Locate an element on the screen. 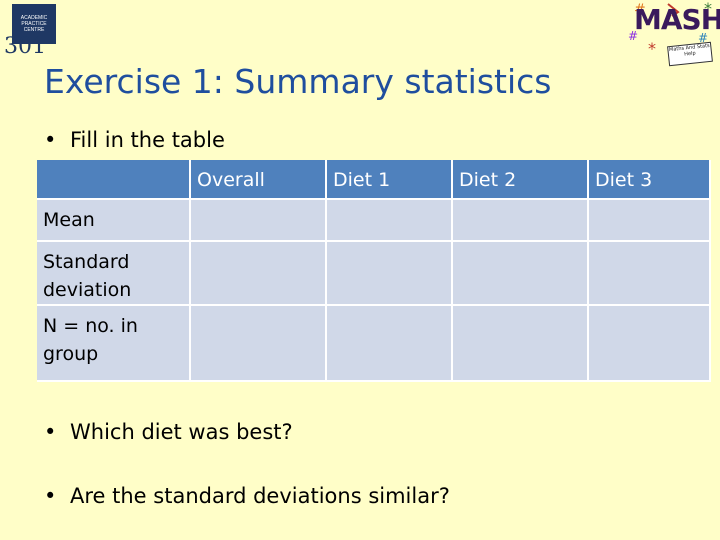  university-logo: ACADEMIC PRACTICE CENTRE 301 is located at coordinates (35, 35).